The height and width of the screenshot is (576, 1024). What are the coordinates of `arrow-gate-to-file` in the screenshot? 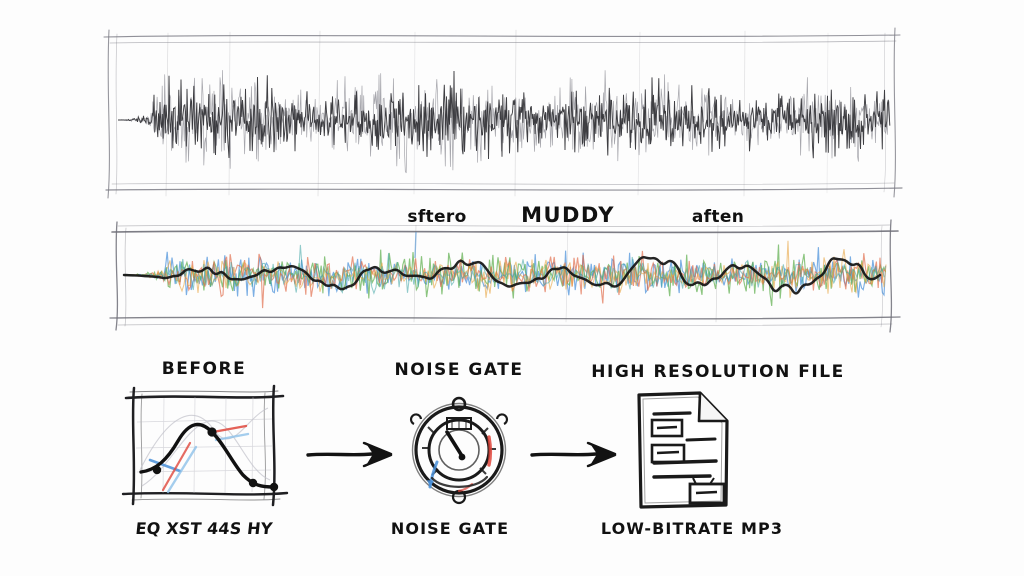 It's located at (573, 454).